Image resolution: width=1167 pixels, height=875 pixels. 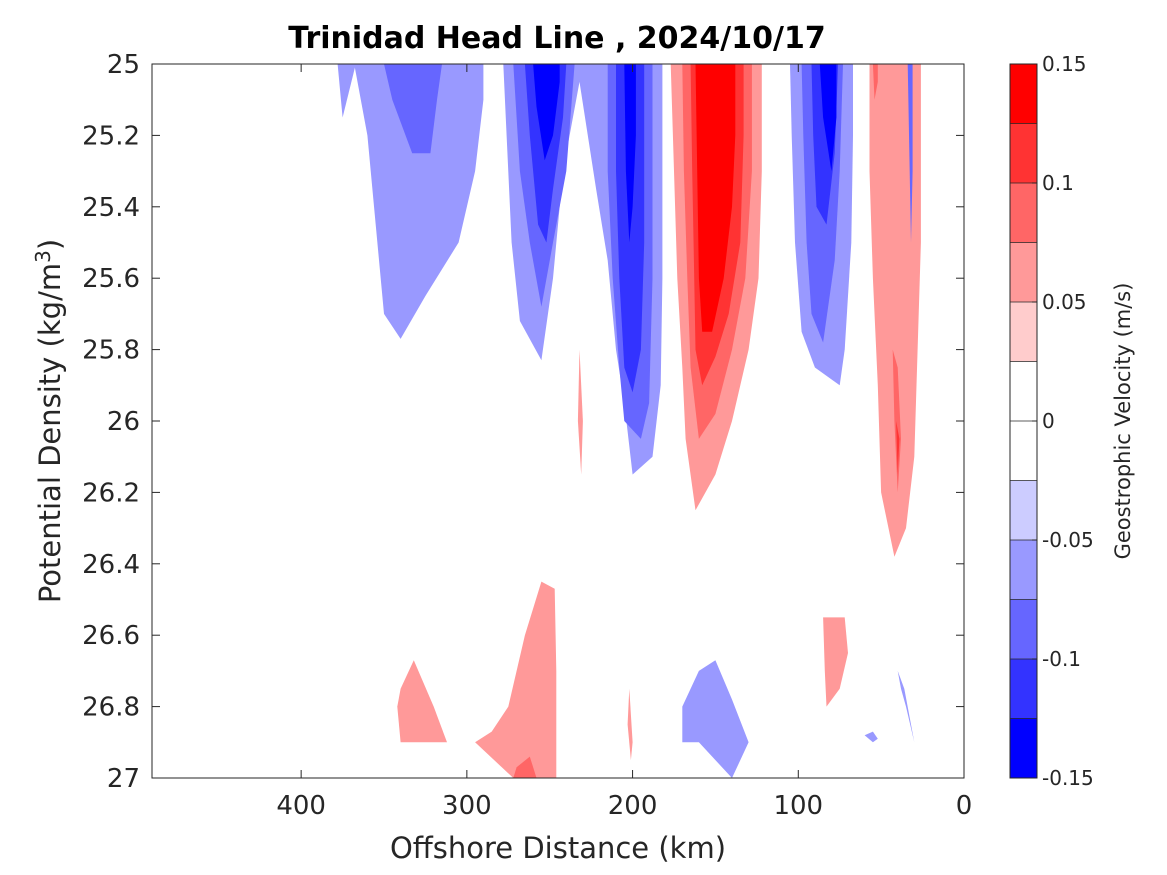 I want to click on y-tick-label: 25.6, so click(x=111, y=279).